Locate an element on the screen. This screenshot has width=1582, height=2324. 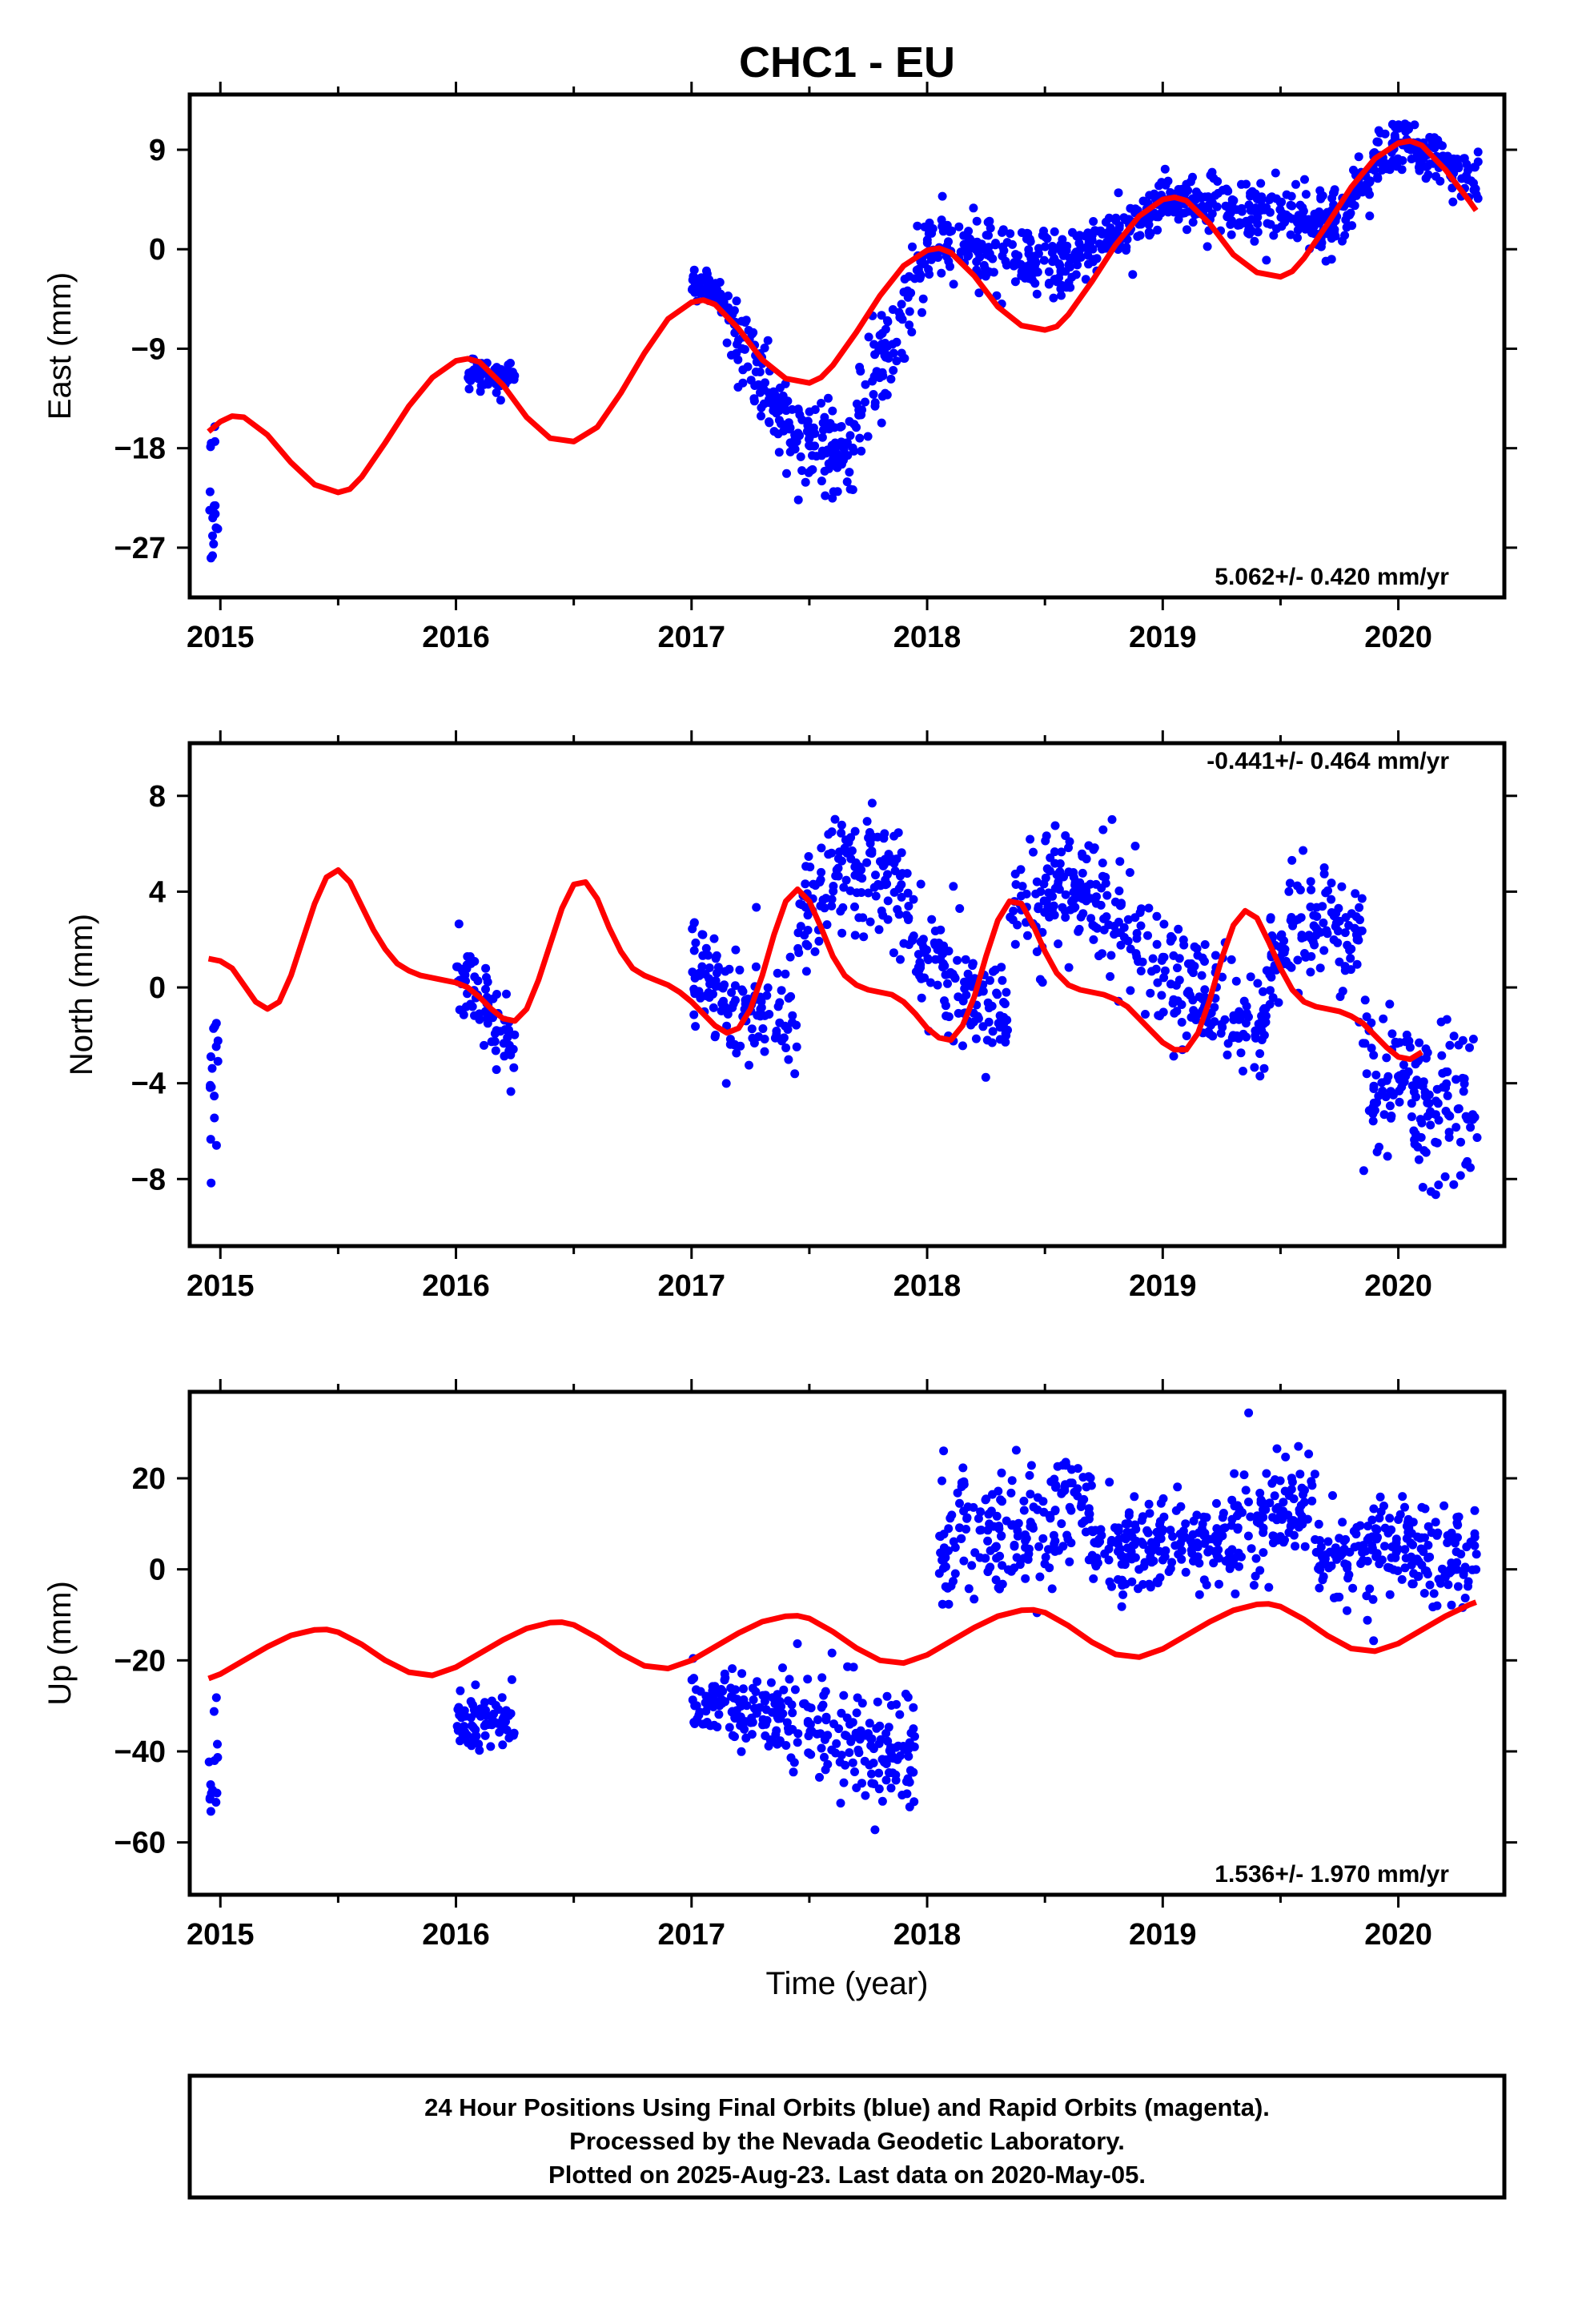
up-y-tick-label: 20 is located at coordinates (149, 1479).